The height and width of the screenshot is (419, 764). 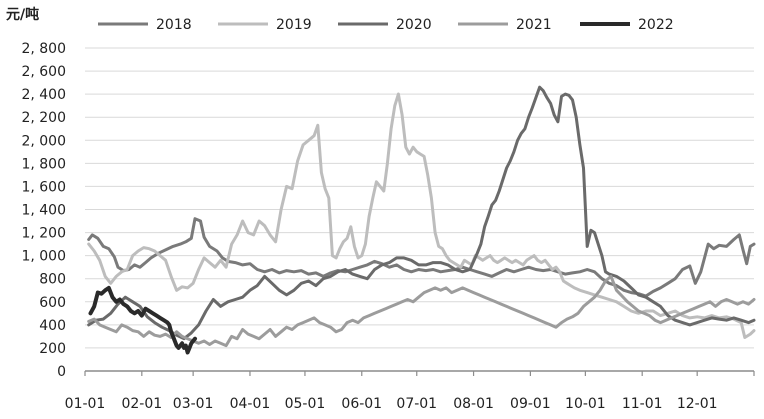 I want to click on legend-label-2018: 2018, so click(x=174, y=25).